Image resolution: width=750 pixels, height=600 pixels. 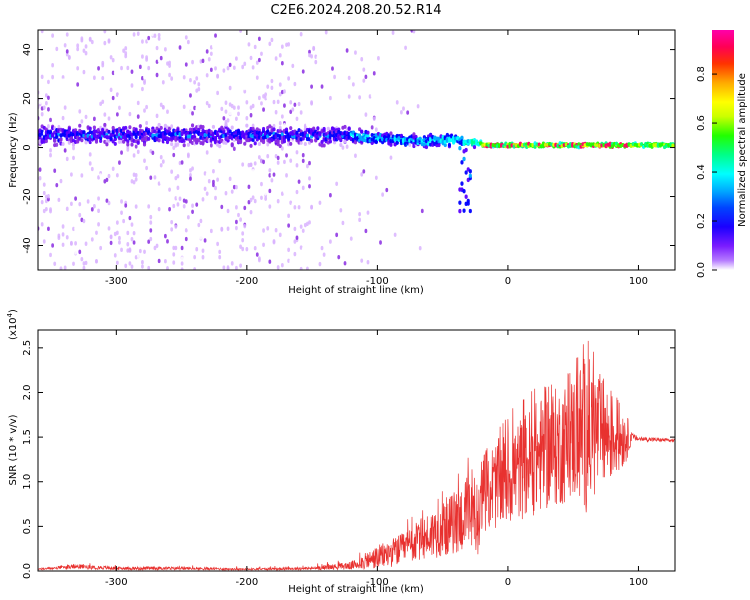 What do you see at coordinates (27, 98) in the screenshot?
I see `spectrogram-y-tick-label: 20` at bounding box center [27, 98].